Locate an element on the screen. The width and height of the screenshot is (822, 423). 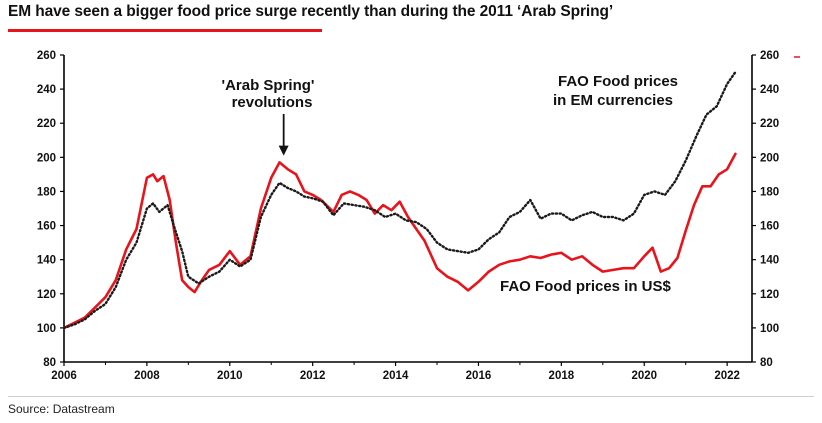
y-tick-label-left: 80 is located at coordinates (49, 363).